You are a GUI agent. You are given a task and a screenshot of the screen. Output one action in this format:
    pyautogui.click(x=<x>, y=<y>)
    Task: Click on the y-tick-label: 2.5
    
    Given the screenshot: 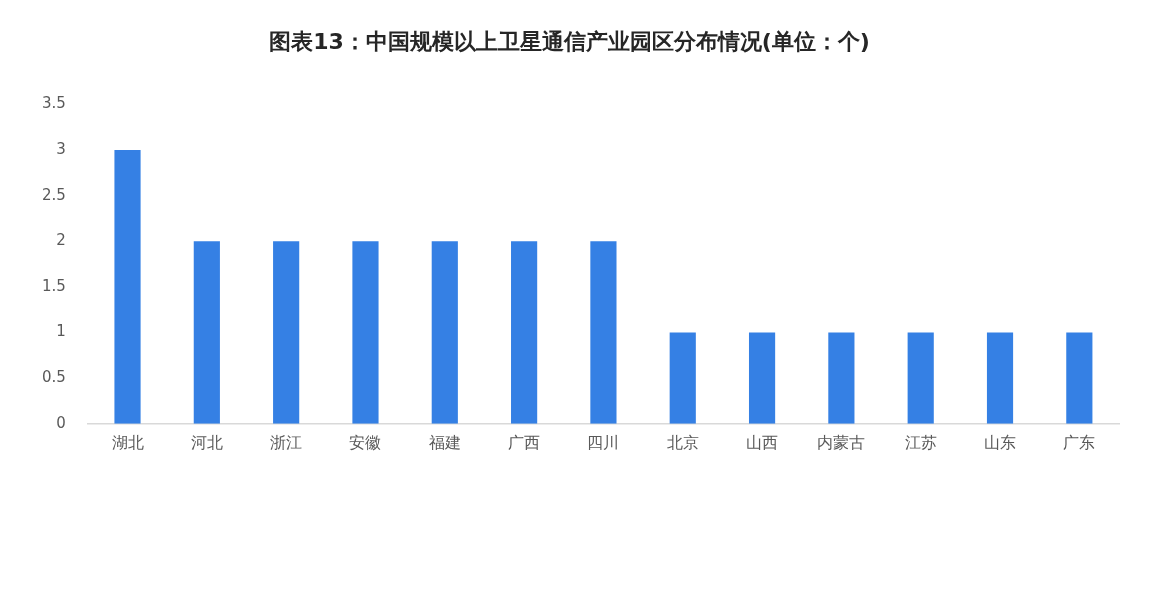 What is the action you would take?
    pyautogui.click(x=54, y=194)
    